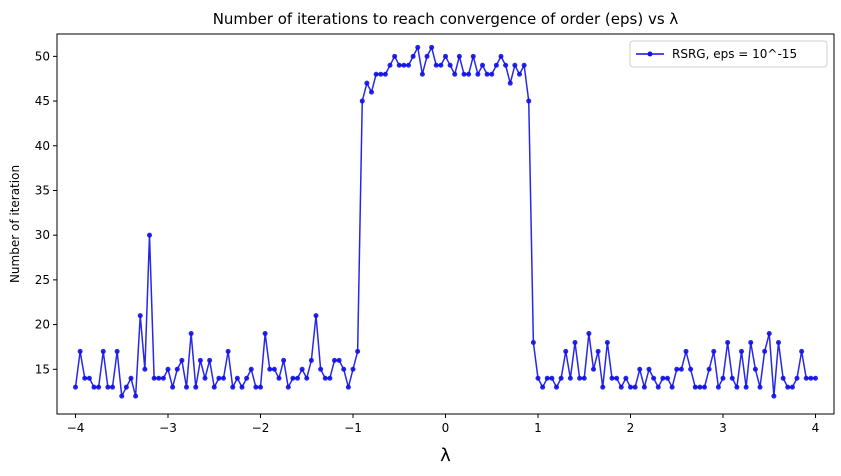 Image resolution: width=841 pixels, height=476 pixels. What do you see at coordinates (723, 428) in the screenshot?
I see `x-tick-label: 3` at bounding box center [723, 428].